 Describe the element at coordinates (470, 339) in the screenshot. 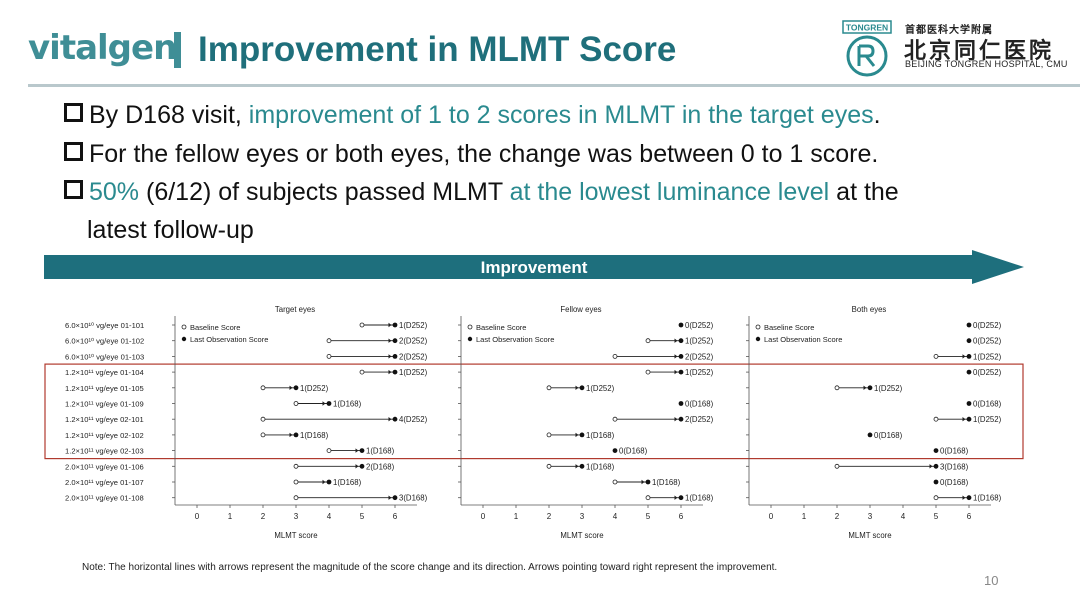

I see `legend-last-marker` at that location.